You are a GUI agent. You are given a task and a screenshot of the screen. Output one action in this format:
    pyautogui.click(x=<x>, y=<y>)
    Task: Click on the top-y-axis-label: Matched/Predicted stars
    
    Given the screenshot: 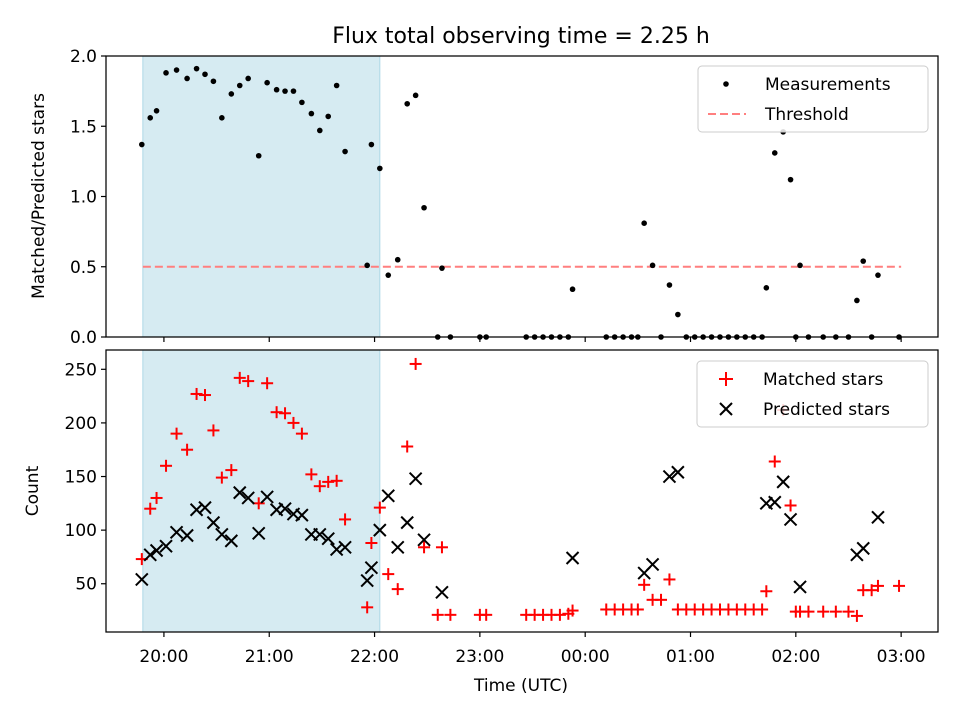 What is the action you would take?
    pyautogui.click(x=39, y=196)
    